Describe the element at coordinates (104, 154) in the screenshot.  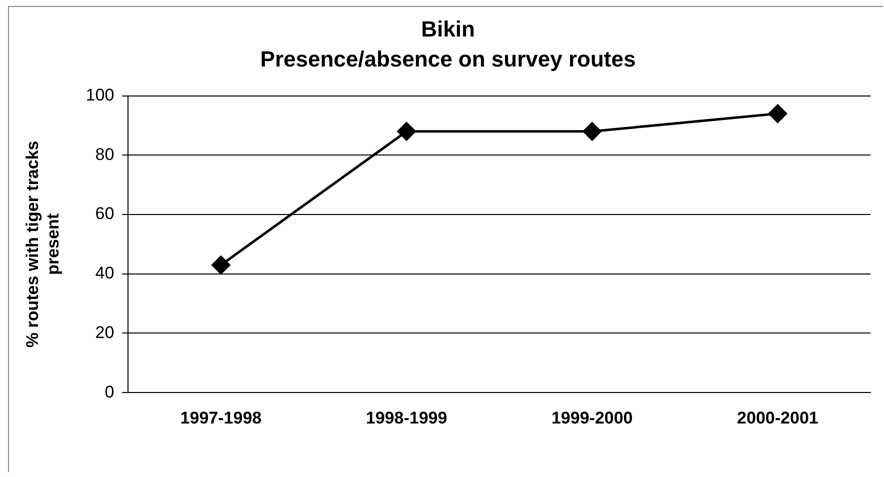
I see `y-tick-label: 80` at that location.